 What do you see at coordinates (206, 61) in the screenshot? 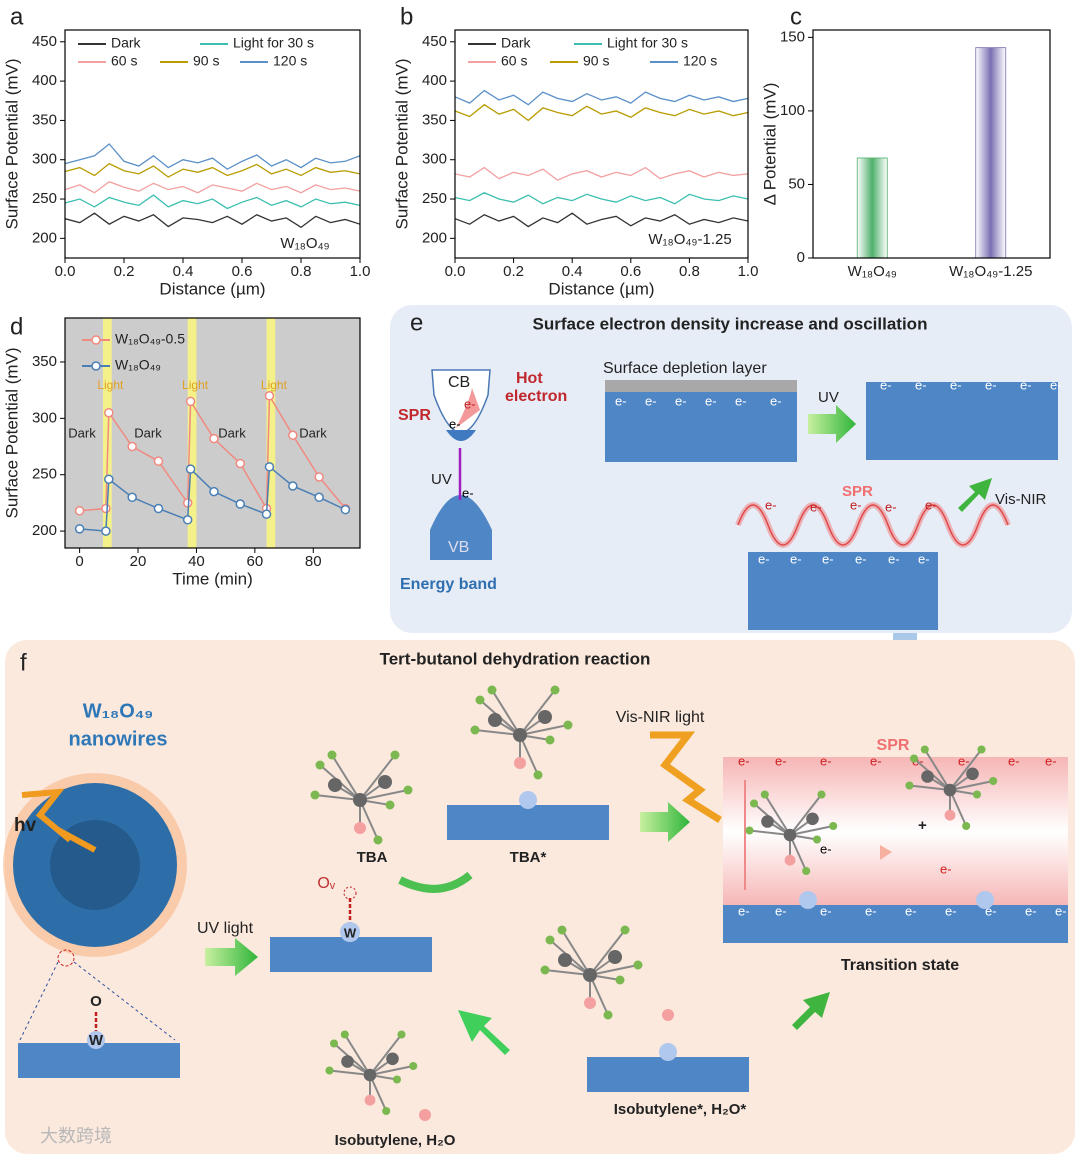
I see `legend-label: 90 s` at bounding box center [206, 61].